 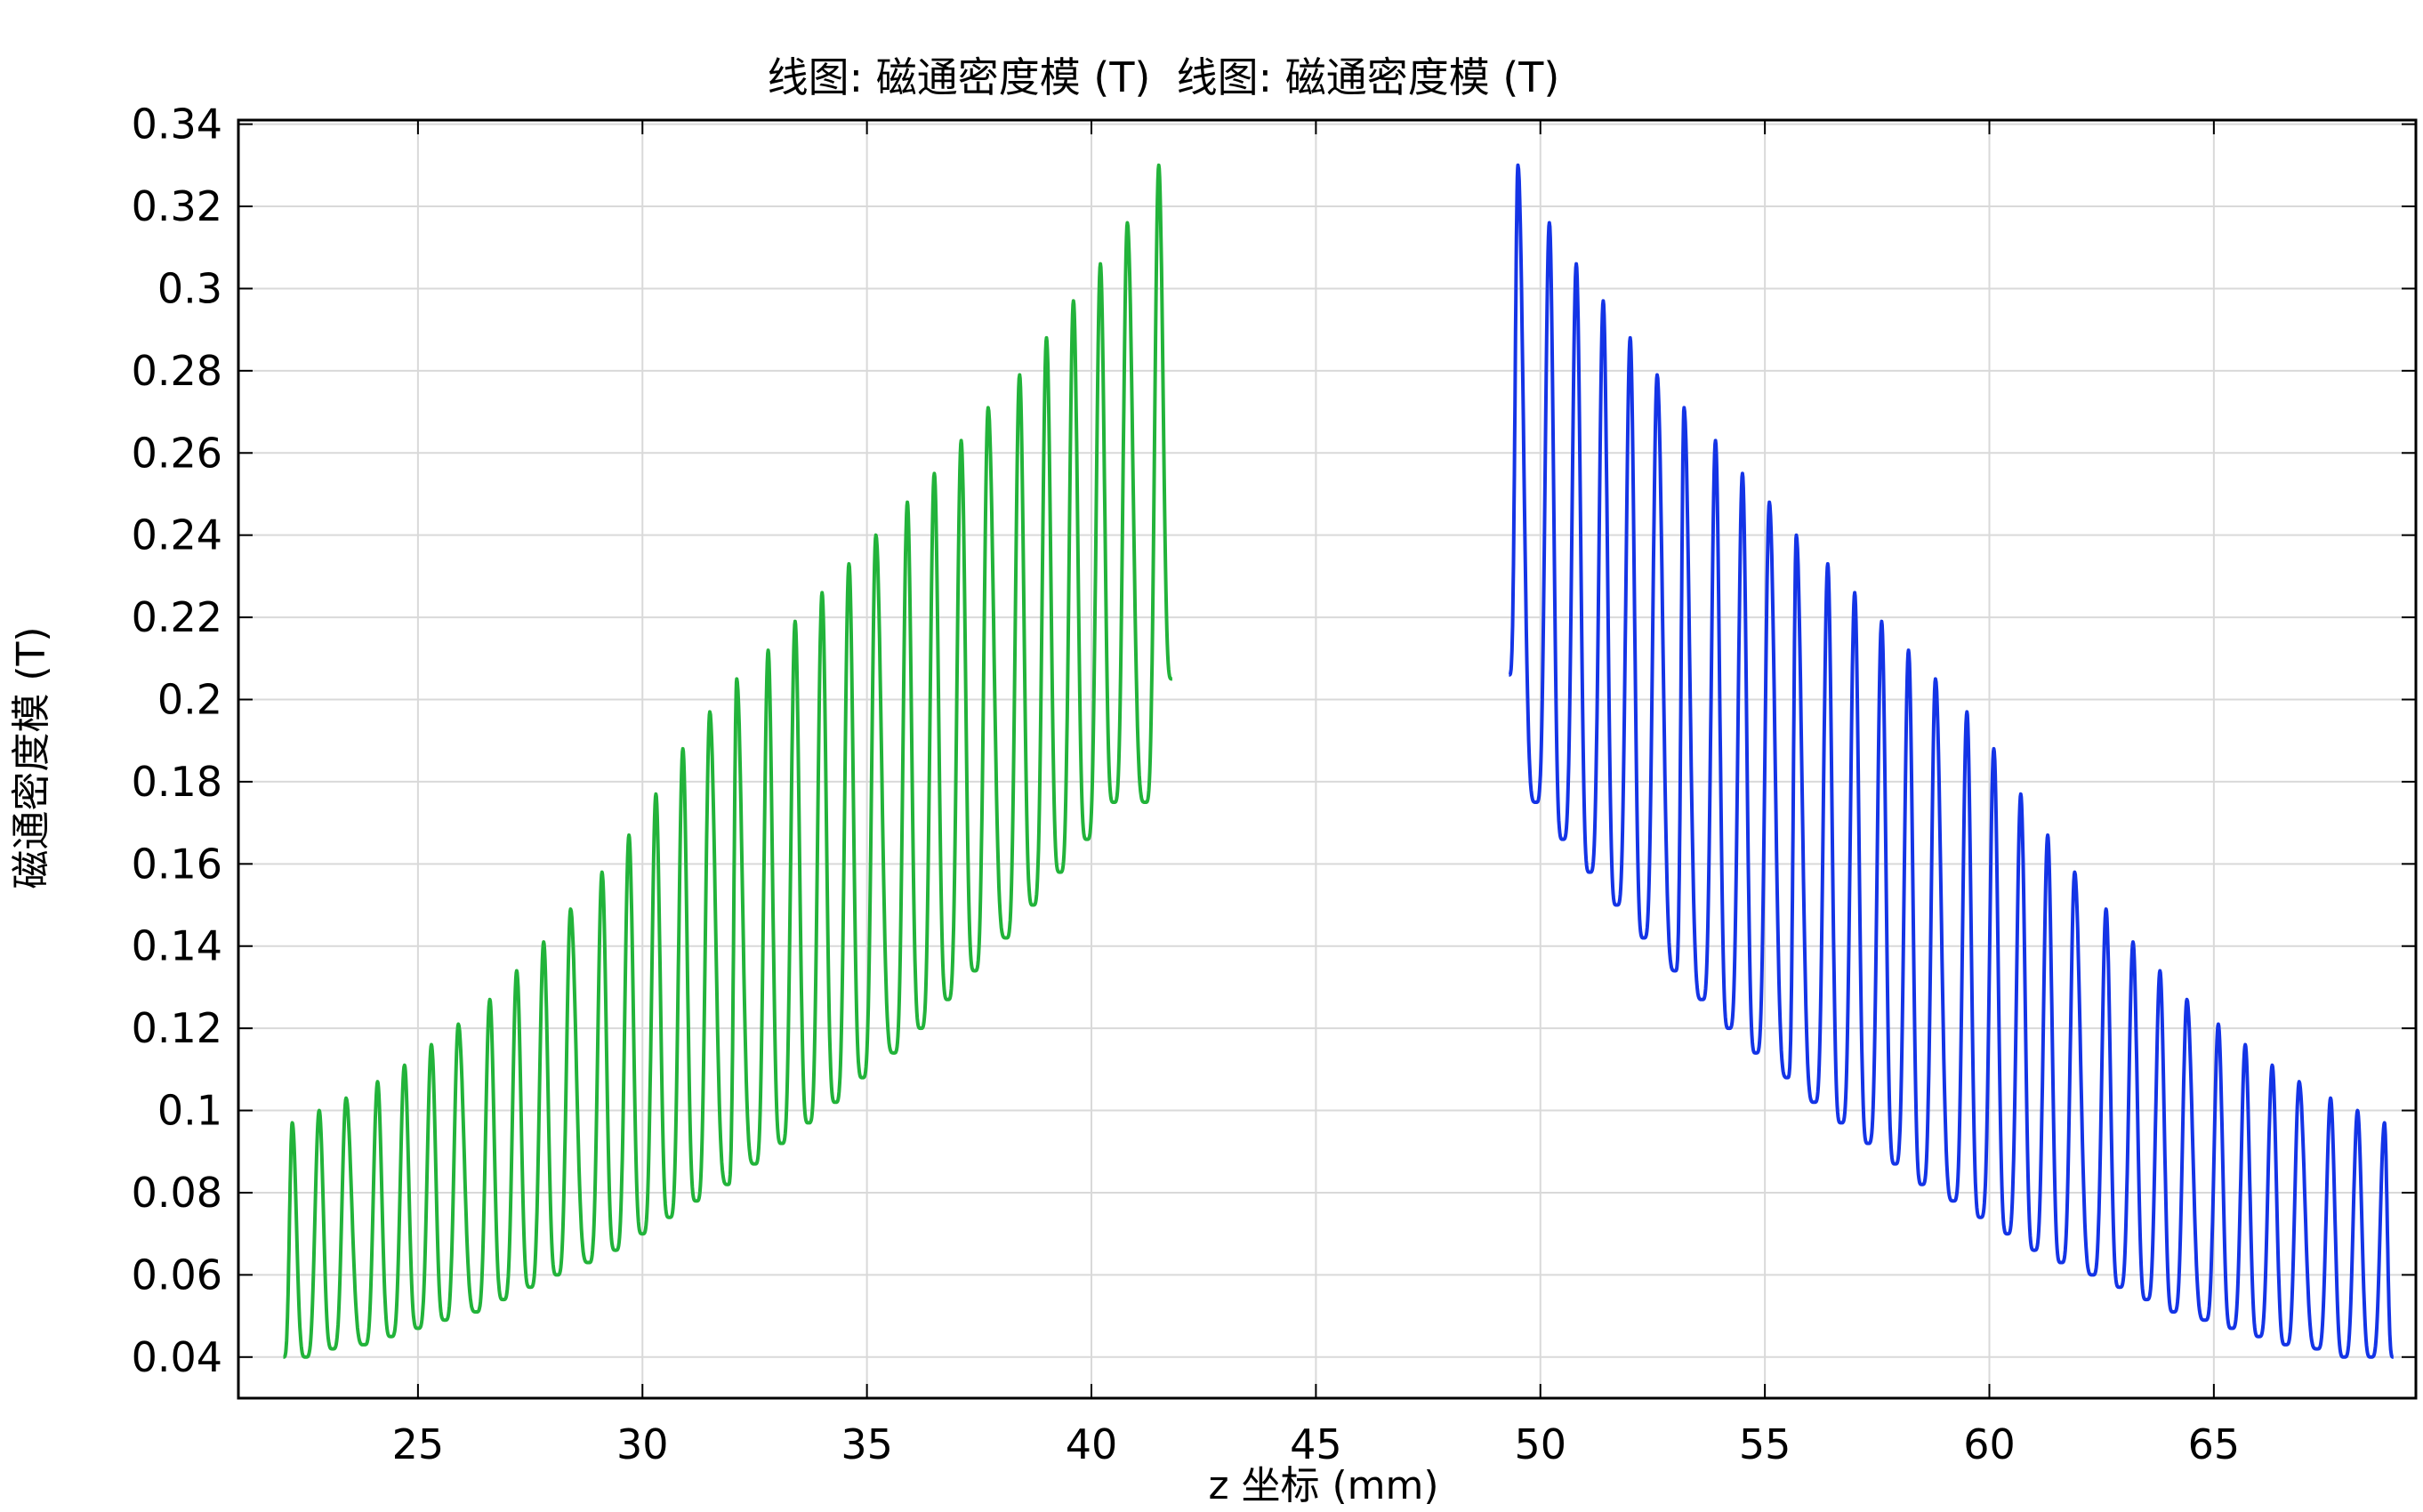 I want to click on y-tick-label: 0.34, so click(x=177, y=125).